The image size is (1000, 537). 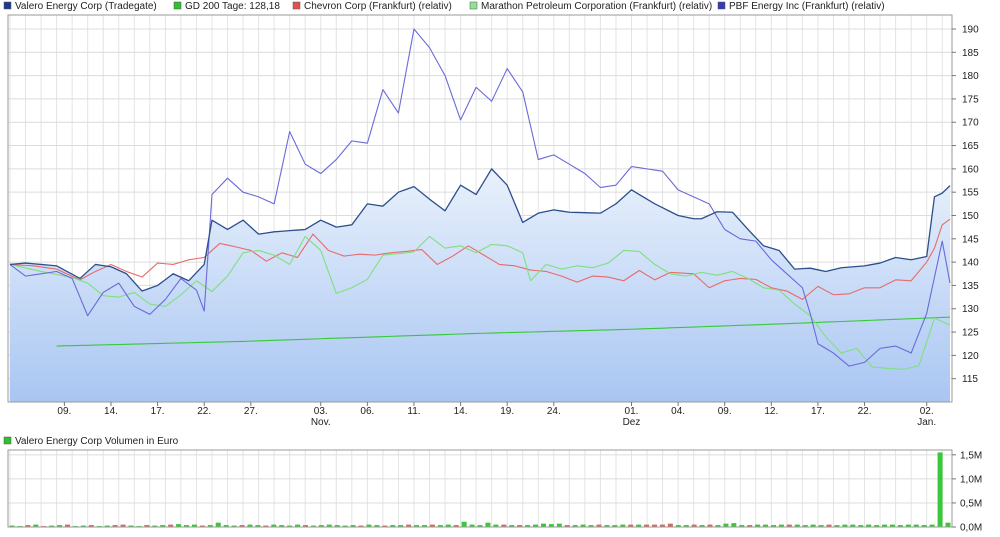 I want to click on x-tick-label: 17., so click(x=818, y=411).